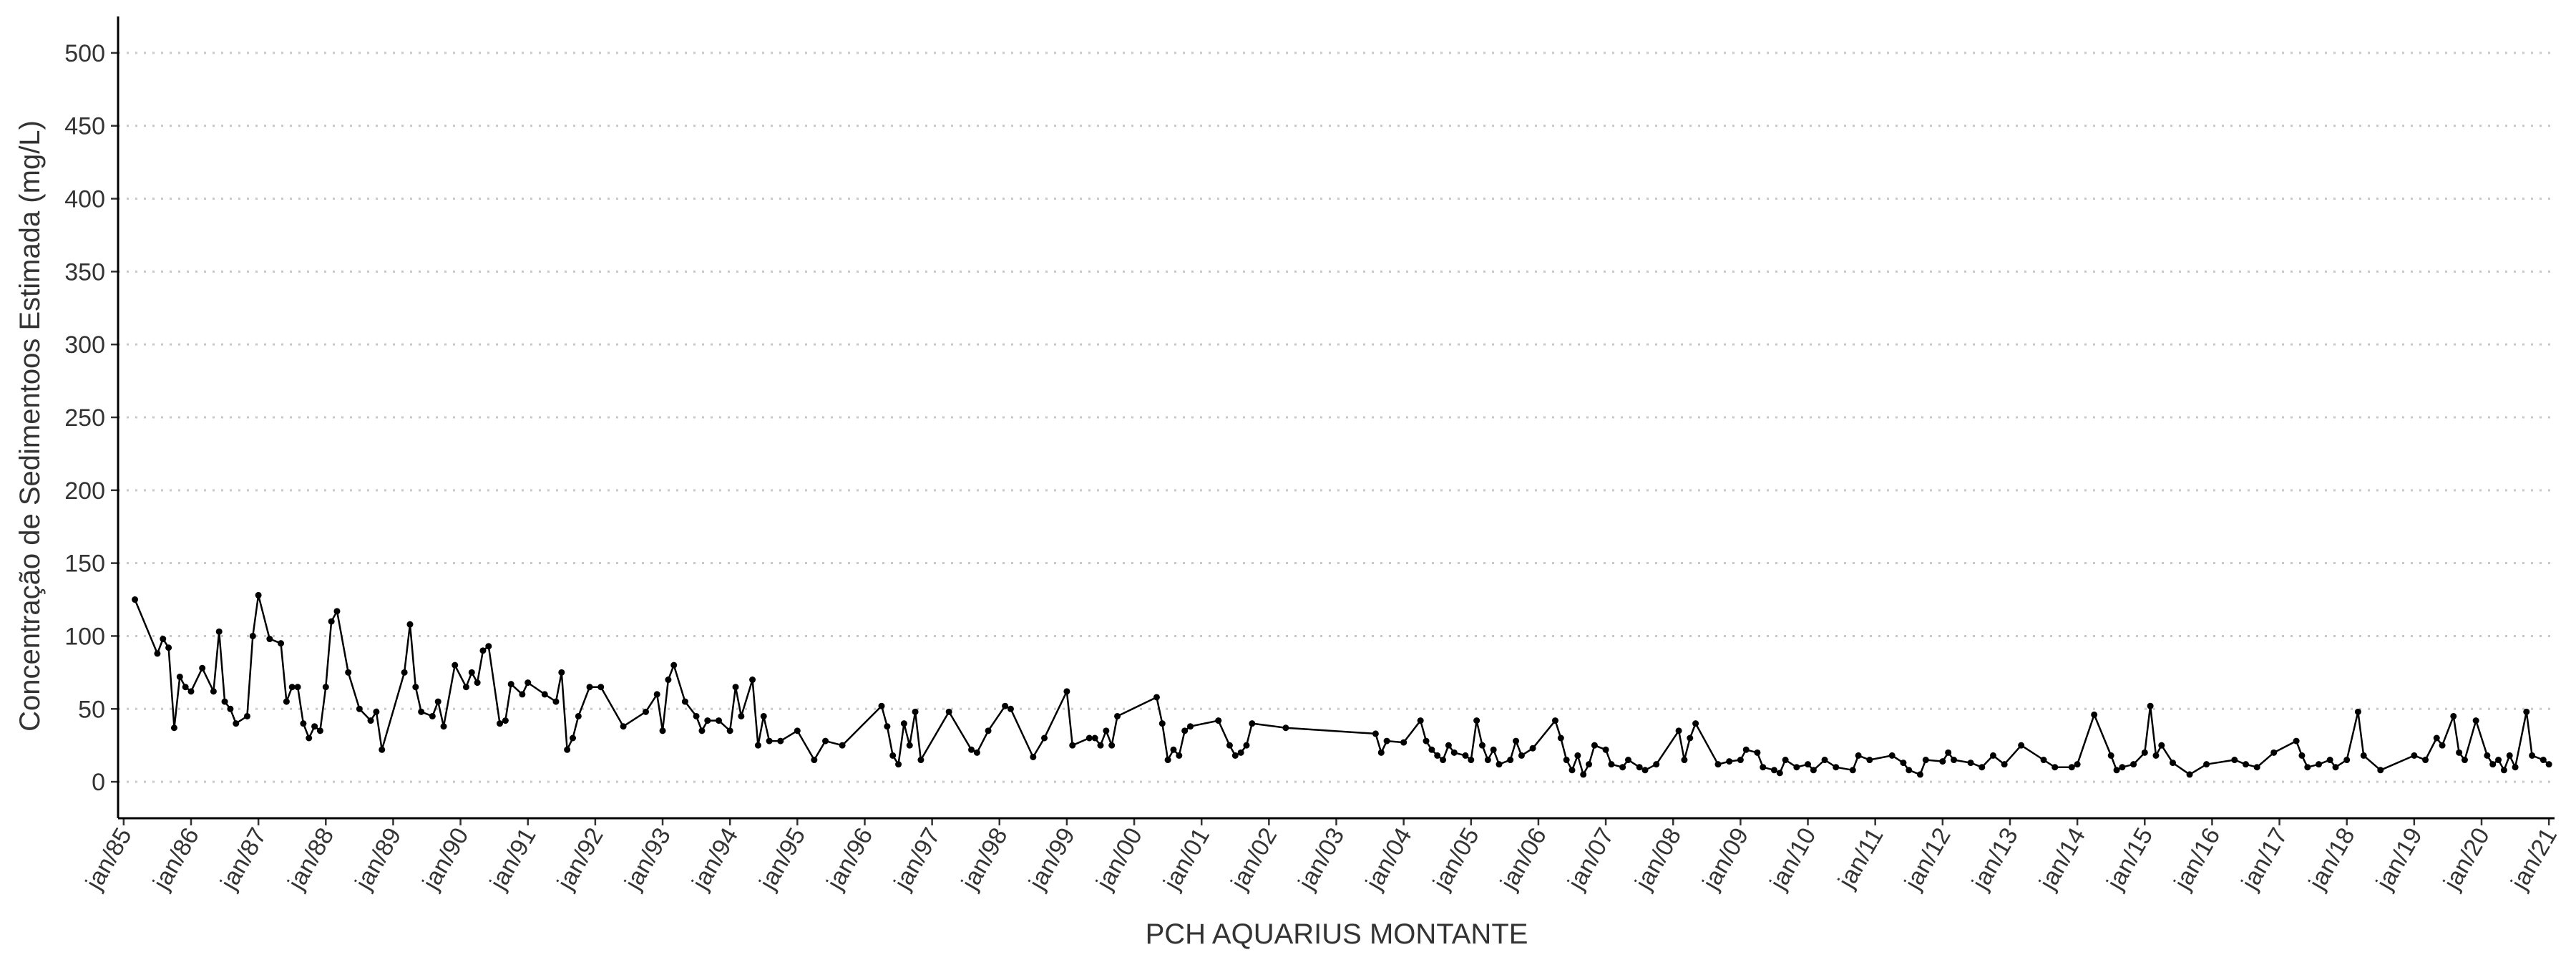 This screenshot has height=970, width=2576. I want to click on x-tick-label: jan/08, so click(1658, 859).